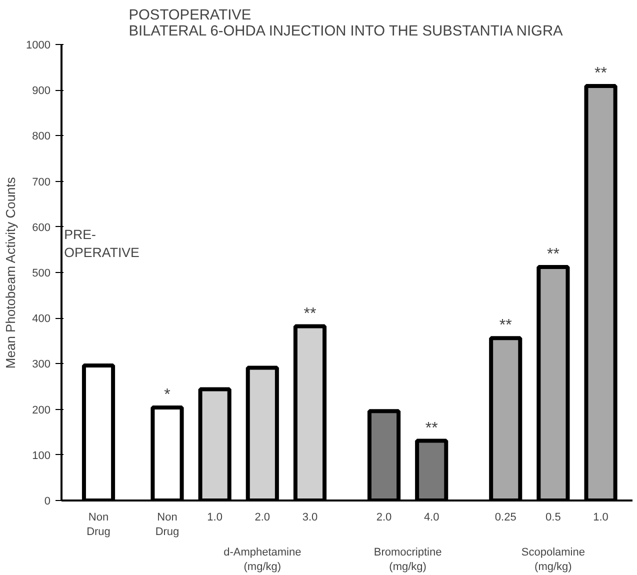  Describe the element at coordinates (10, 272) in the screenshot. I see `y-axis-title: Mean Photobeam Activity Counts` at that location.